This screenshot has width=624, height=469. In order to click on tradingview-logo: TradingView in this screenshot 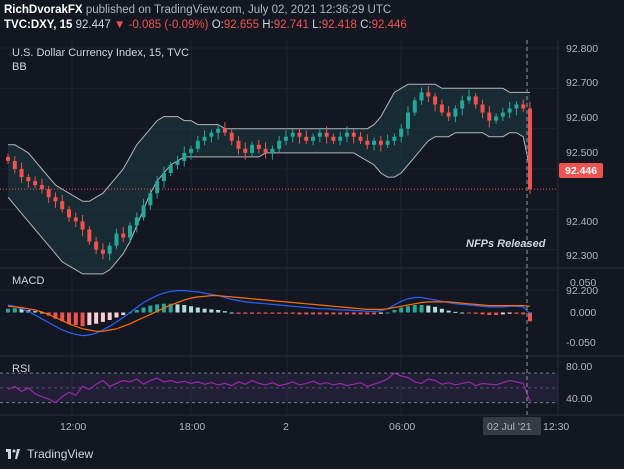, I will do `click(49, 454)`.